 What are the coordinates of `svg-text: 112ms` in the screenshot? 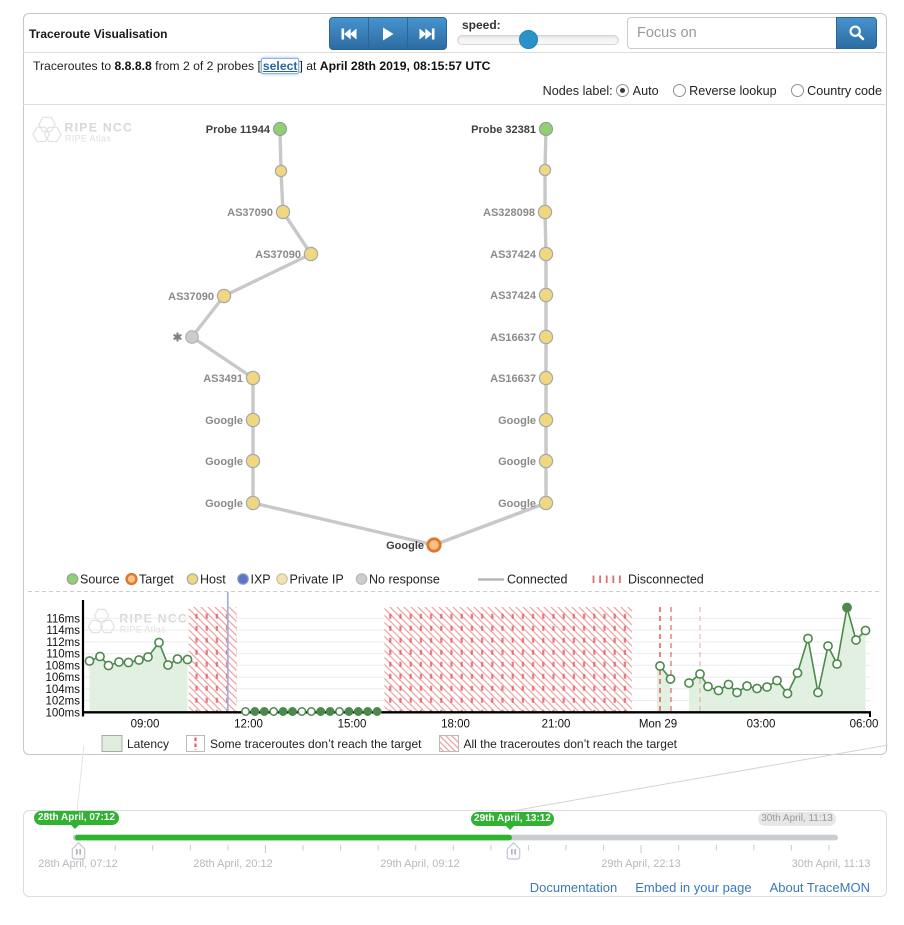 It's located at (63, 643).